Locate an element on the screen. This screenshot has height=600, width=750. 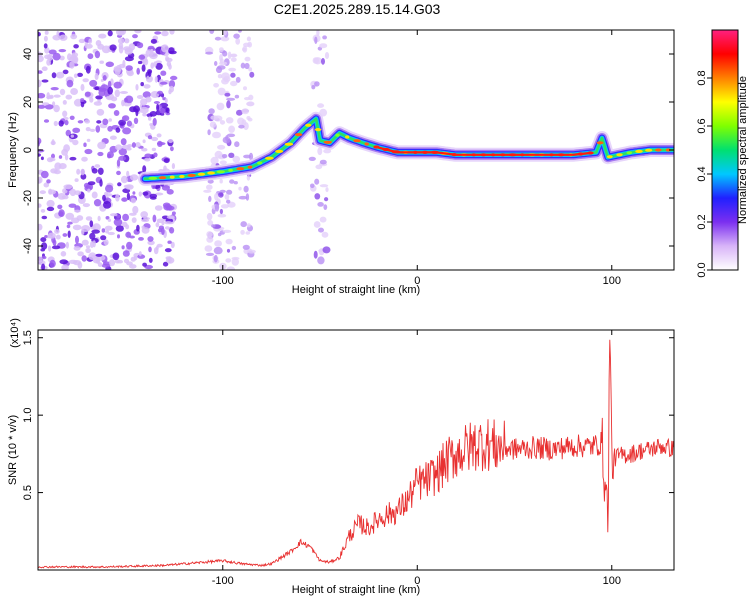
y-tick-label: 20 is located at coordinates (28, 102).